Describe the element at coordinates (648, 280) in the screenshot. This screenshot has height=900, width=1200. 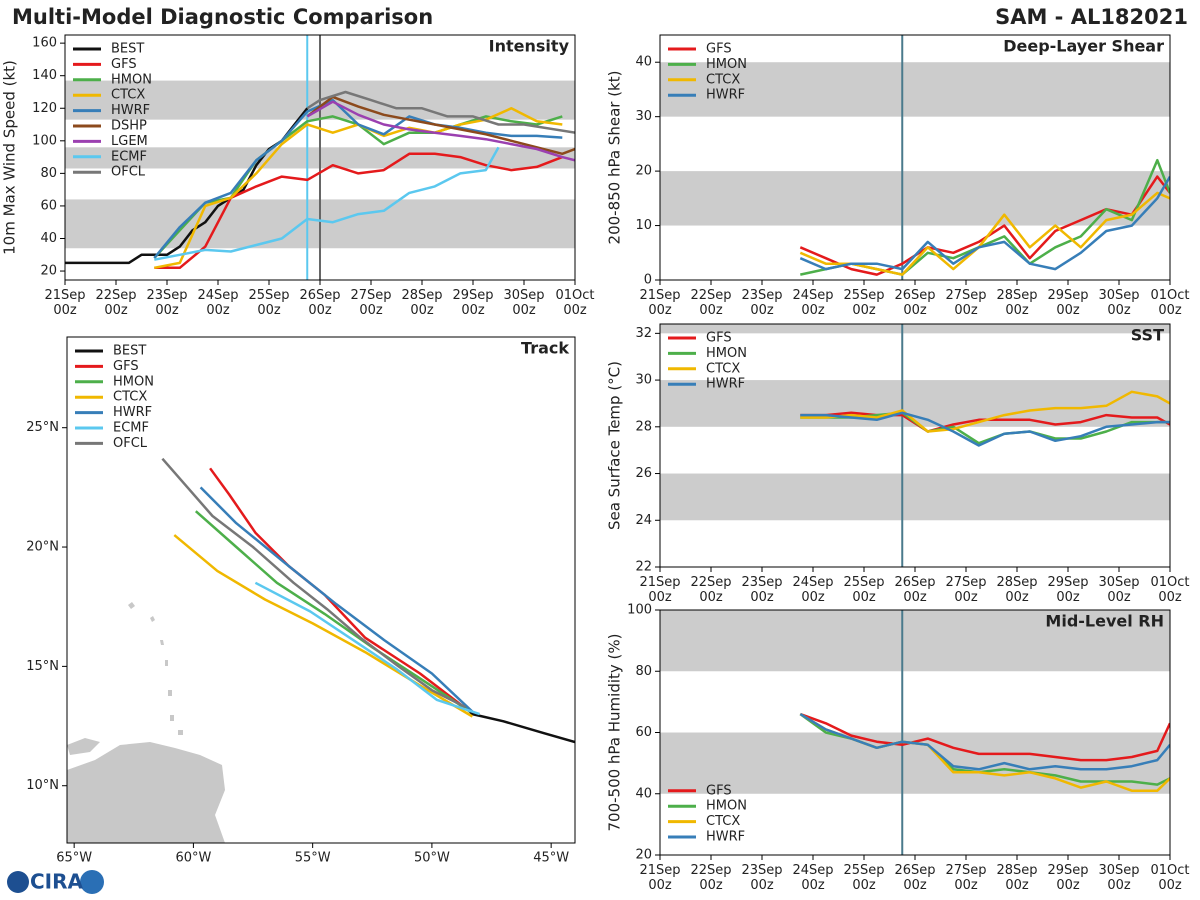
I see `y-tick-label: 0` at that location.